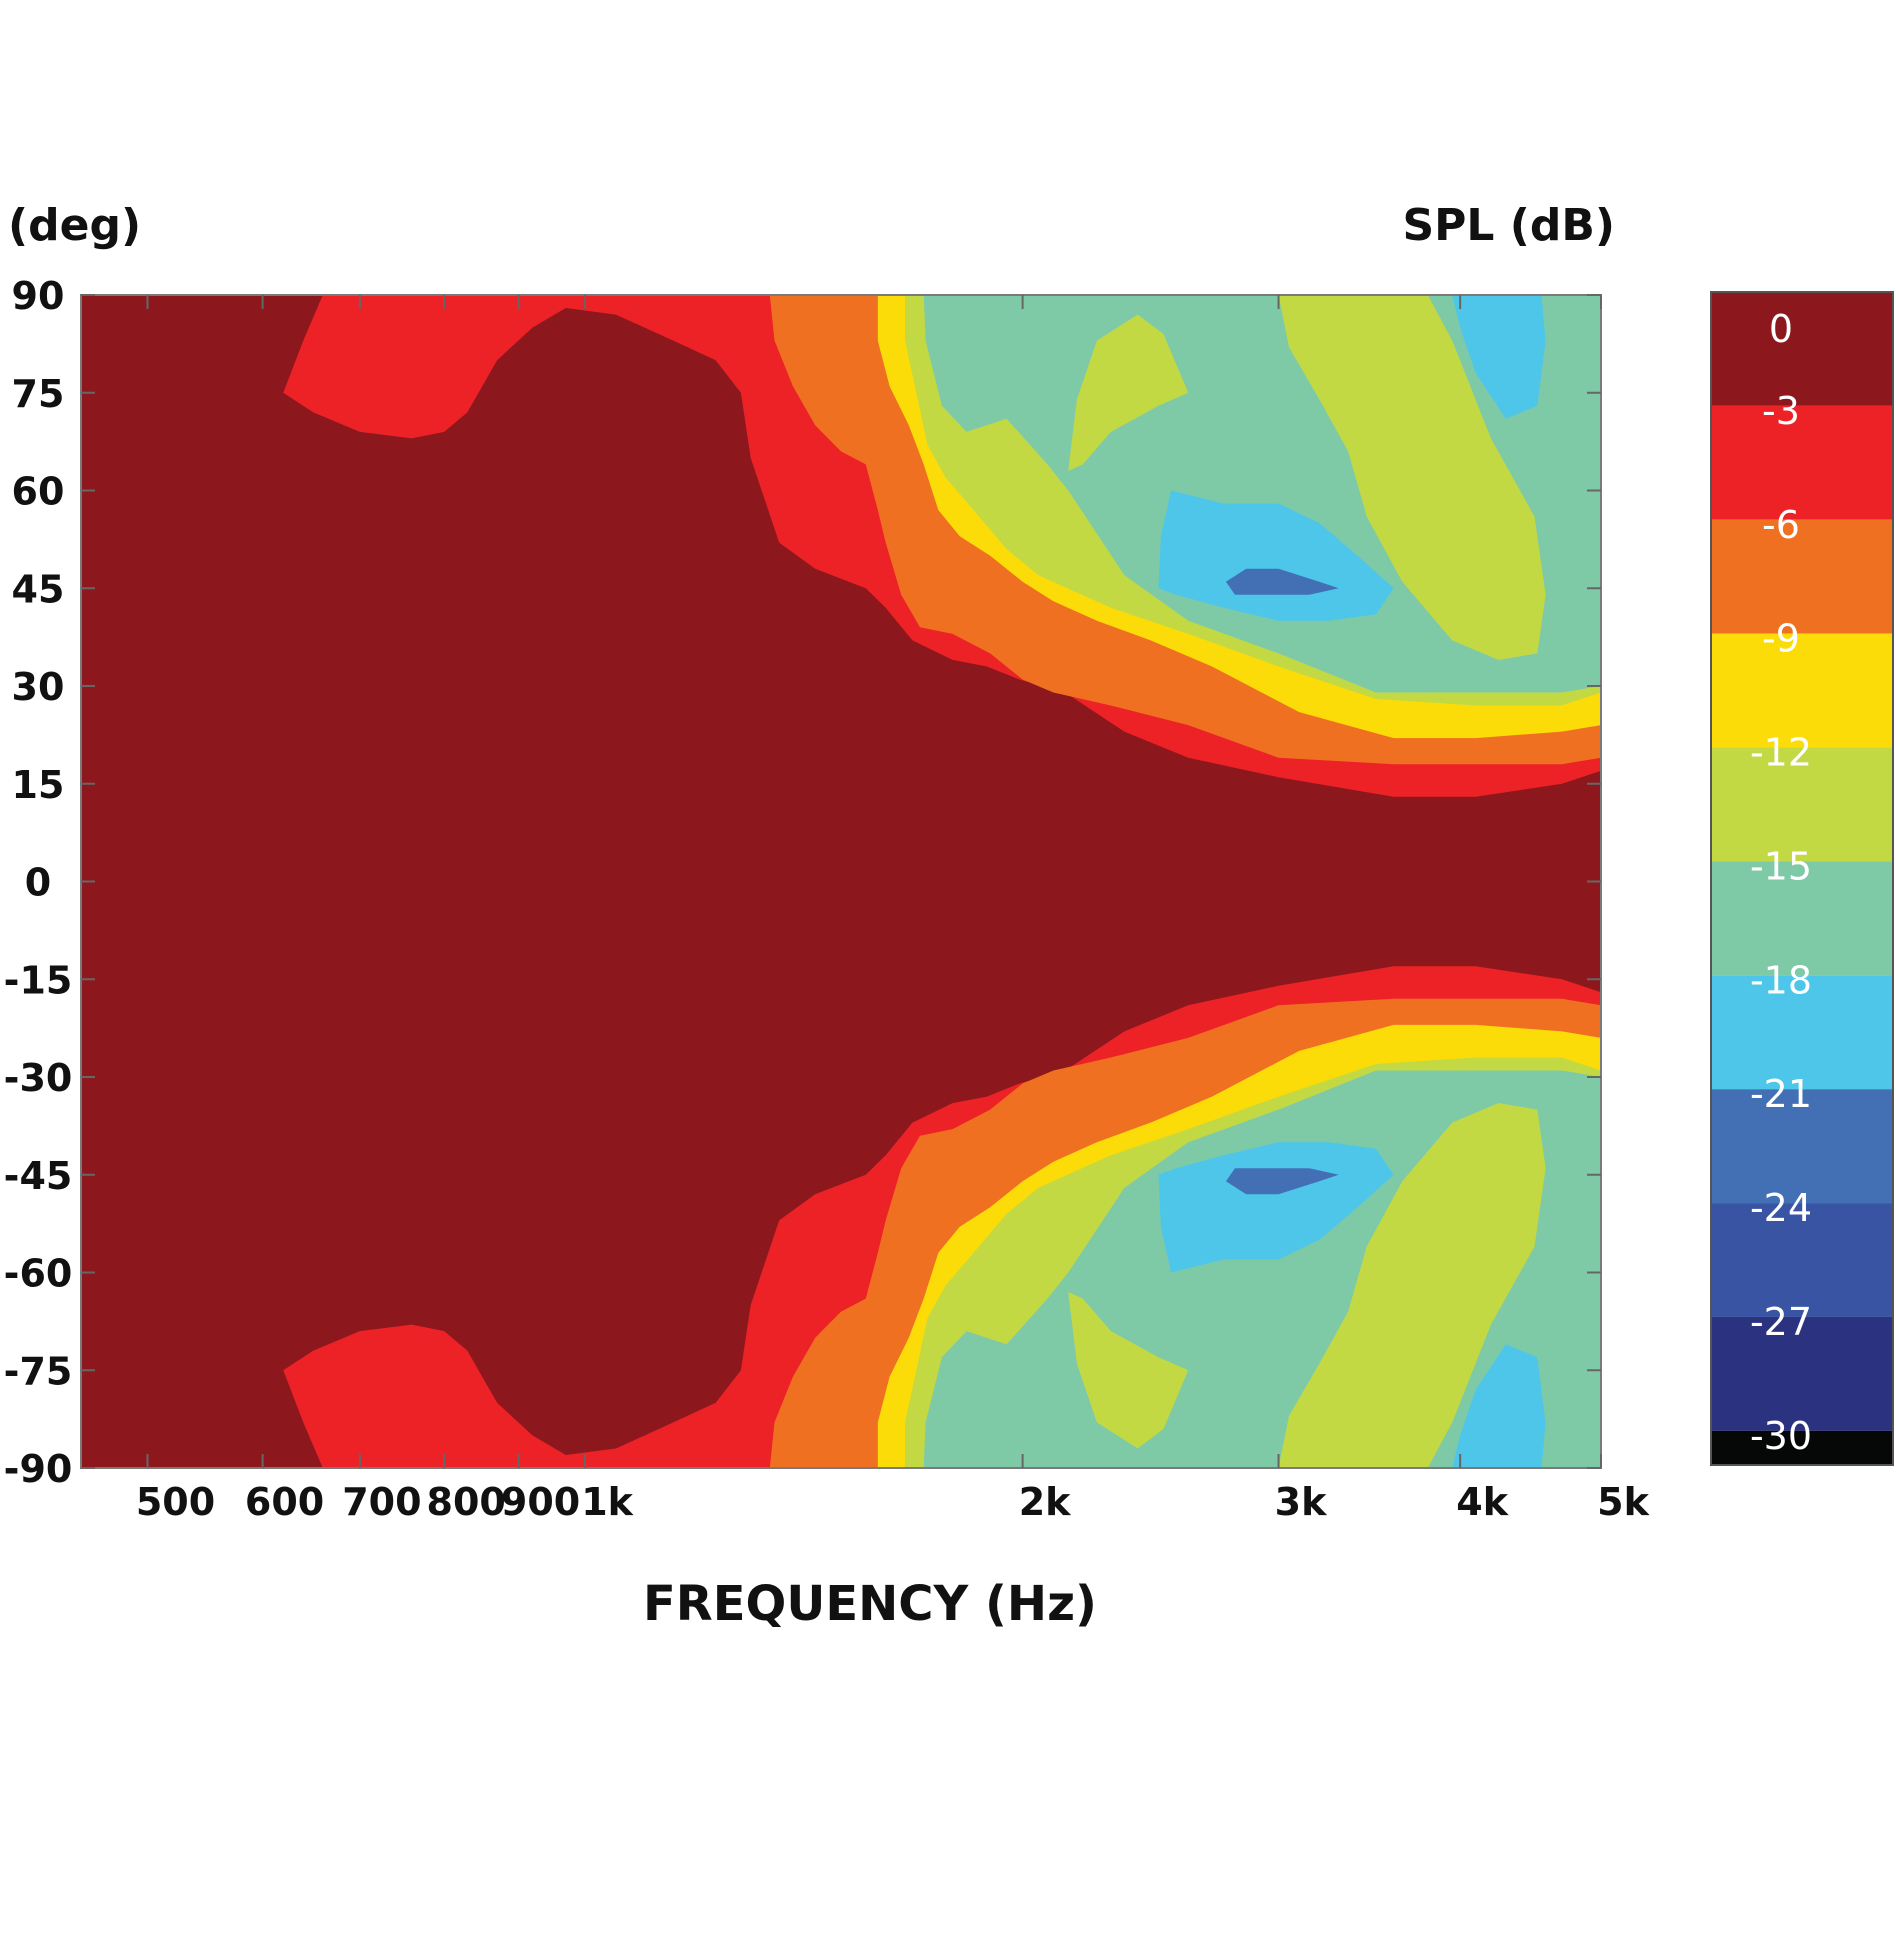  I want to click on y-tick-label: 0, so click(38, 883).